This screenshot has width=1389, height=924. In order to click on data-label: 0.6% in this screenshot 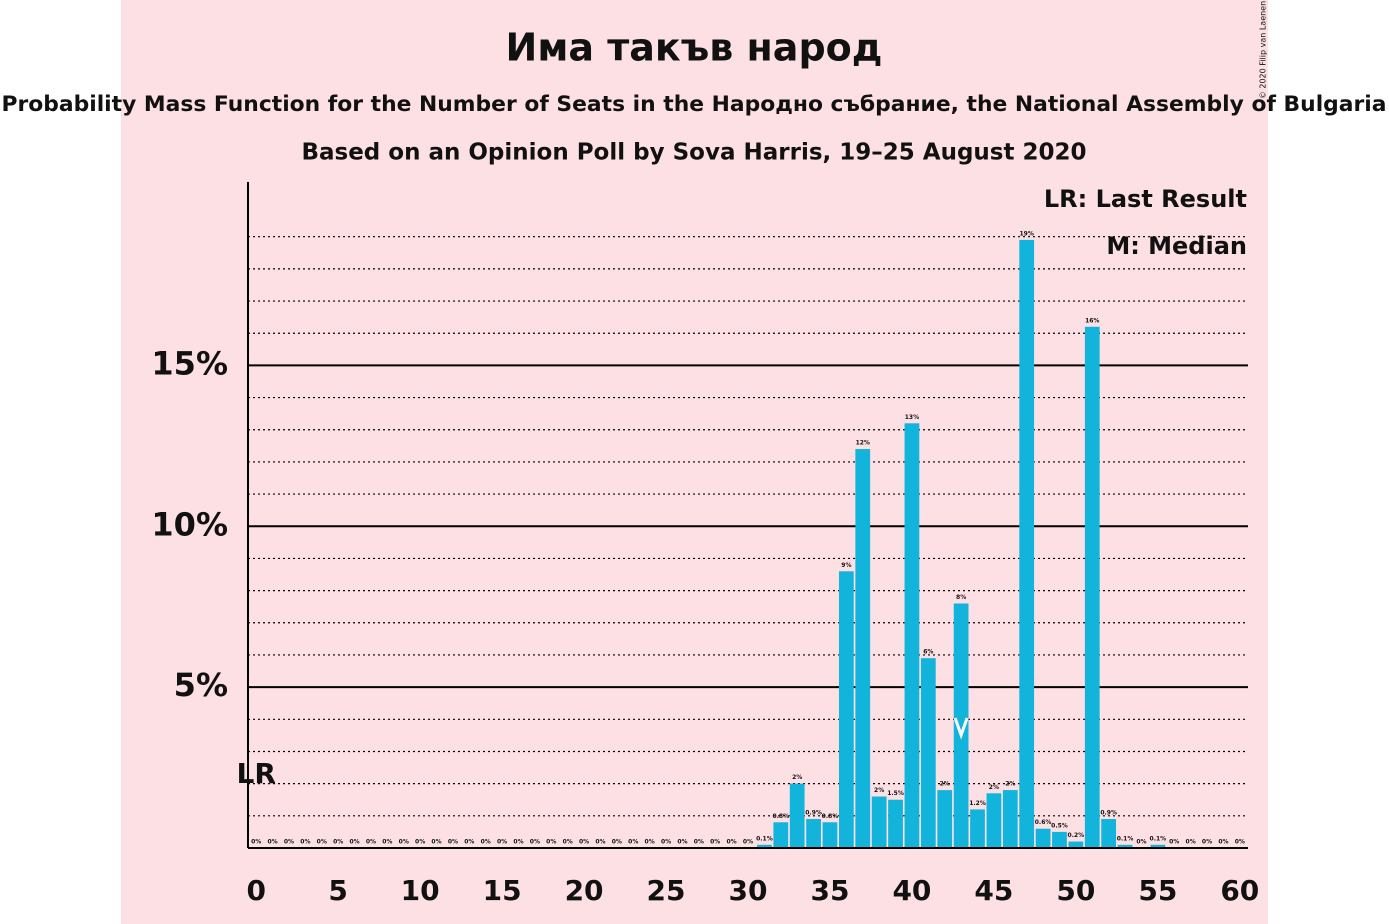, I will do `click(1043, 822)`.